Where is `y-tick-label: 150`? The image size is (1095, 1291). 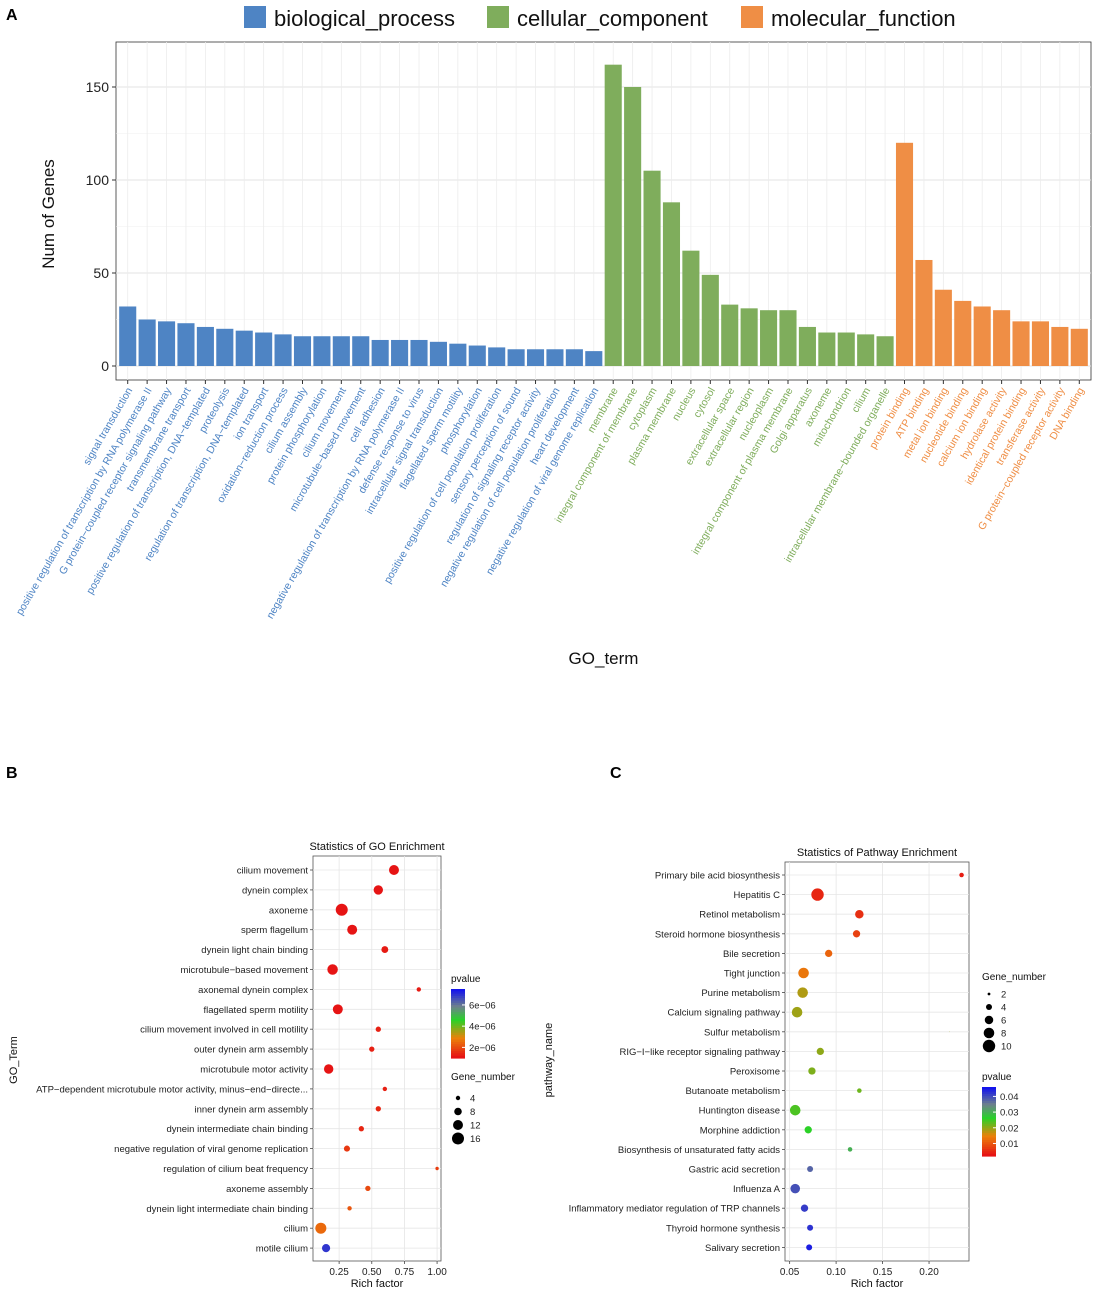
y-tick-label: 150 is located at coordinates (98, 87).